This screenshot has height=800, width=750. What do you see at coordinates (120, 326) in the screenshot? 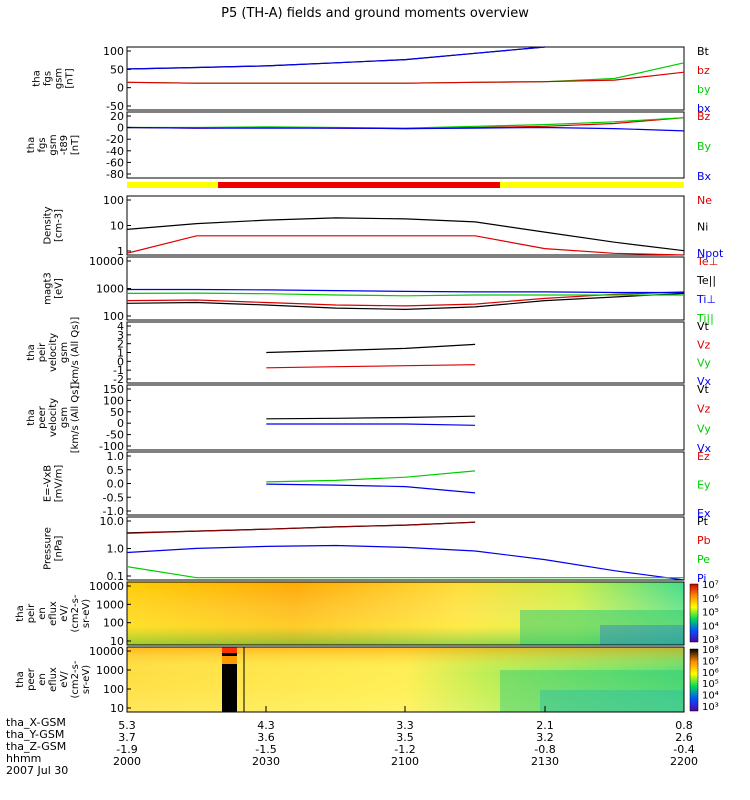
I see `ytick-label: 4` at bounding box center [120, 326].